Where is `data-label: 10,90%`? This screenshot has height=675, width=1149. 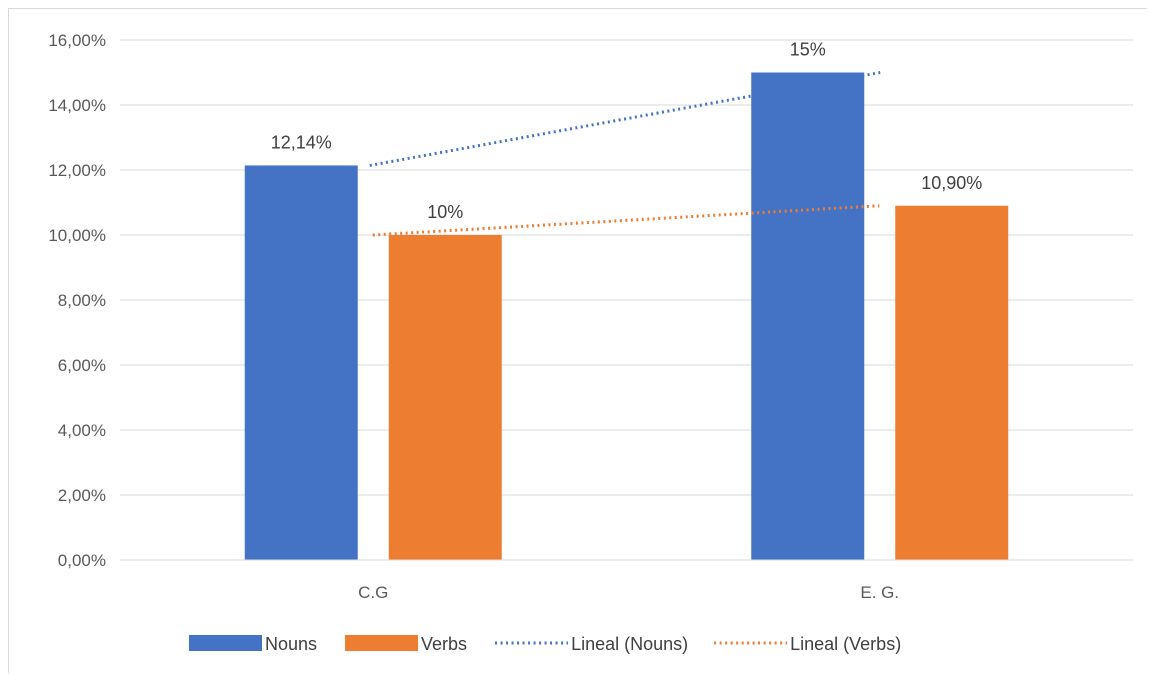 data-label: 10,90% is located at coordinates (951, 183).